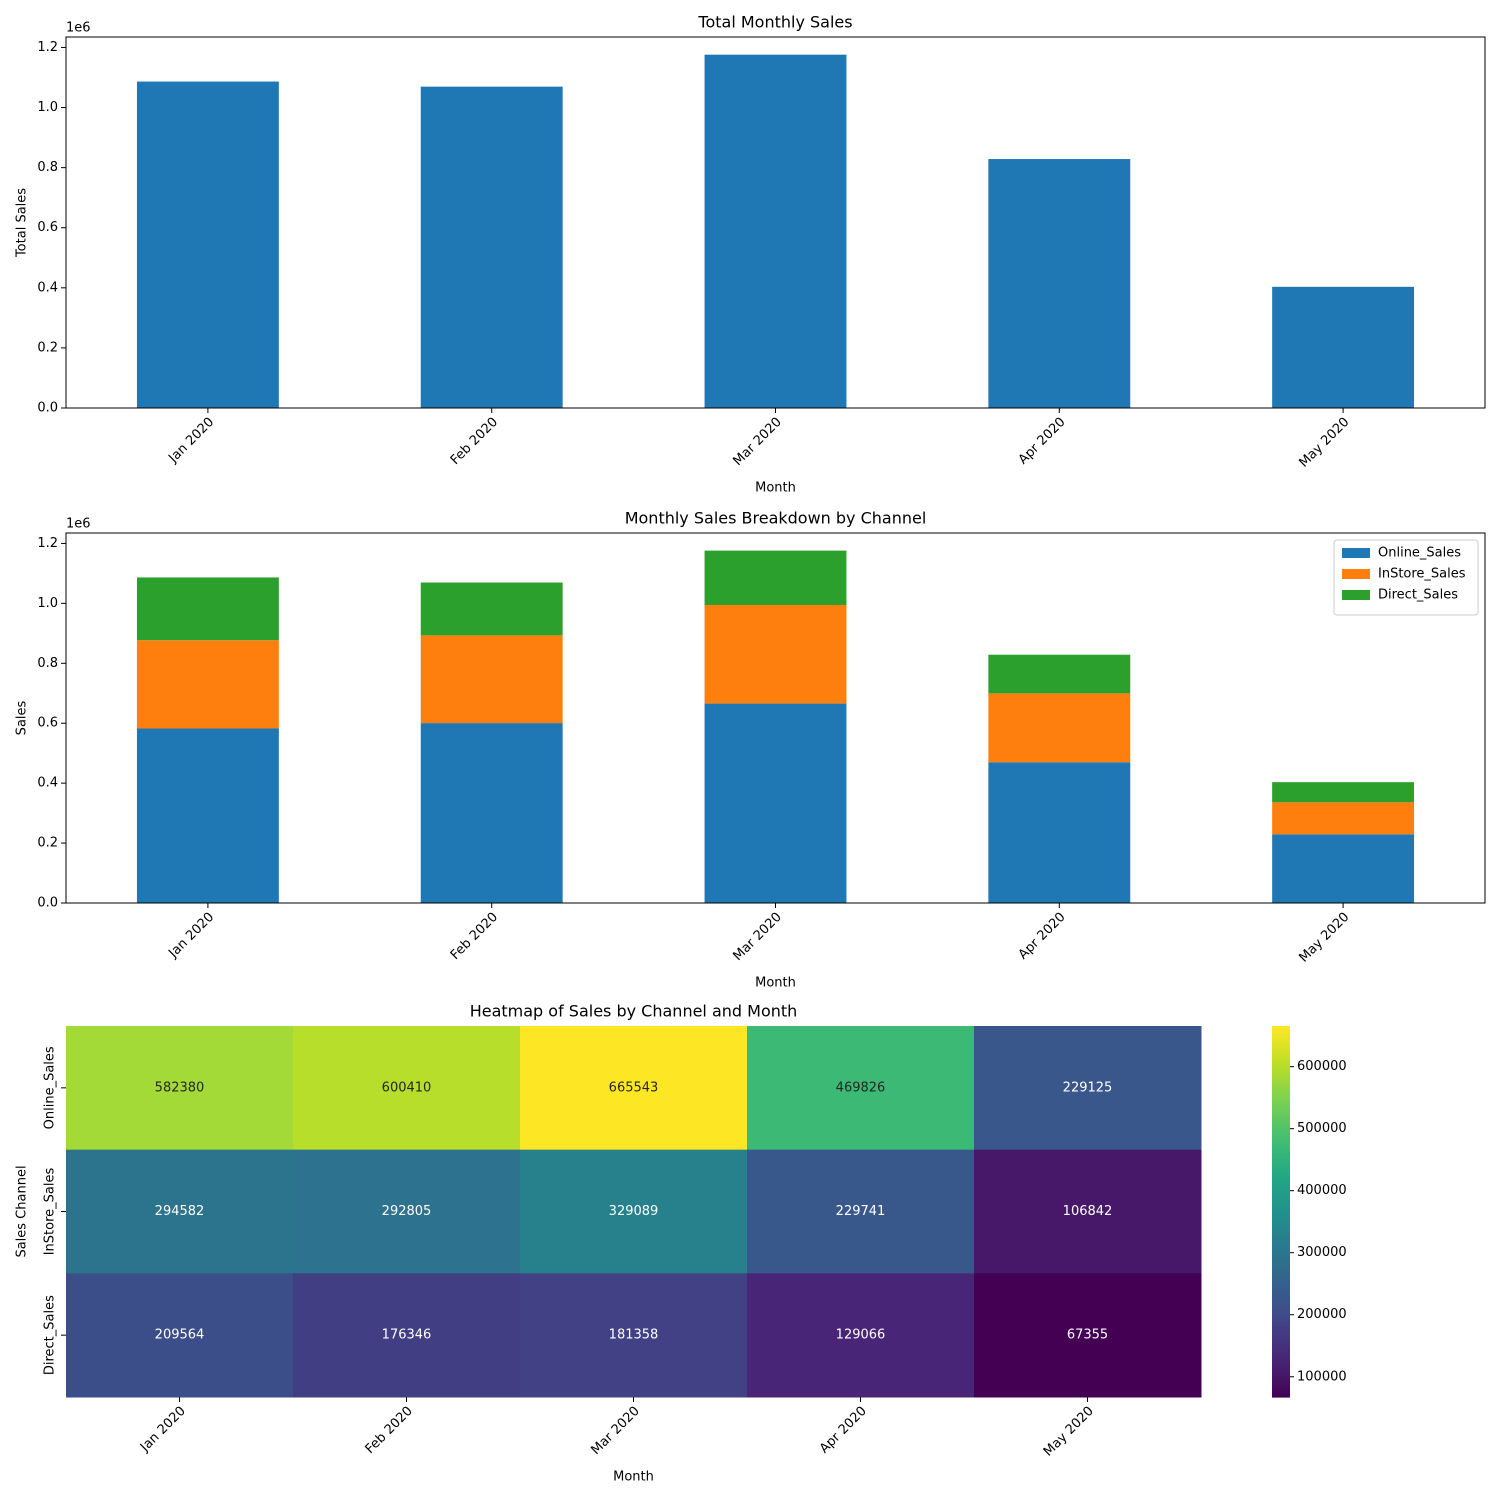 The height and width of the screenshot is (1500, 1500). I want to click on y-tick-label: Direct_Sales, so click(50, 1335).